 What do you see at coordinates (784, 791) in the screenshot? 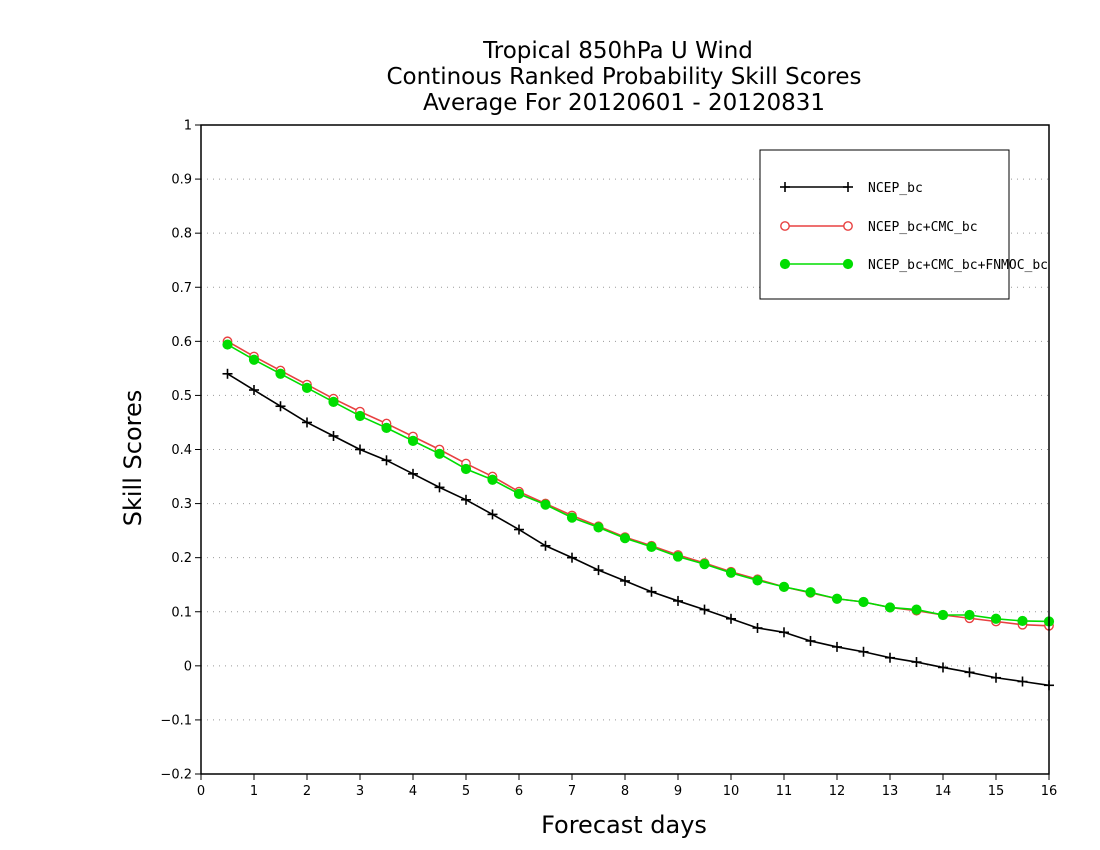
I see `x-tick-label: 11` at bounding box center [784, 791].